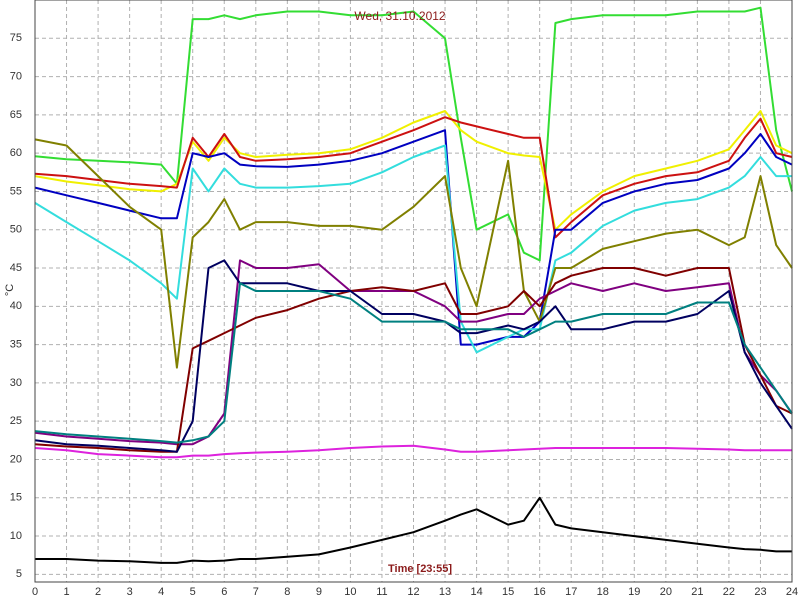 The image size is (800, 600). Describe the element at coordinates (508, 592) in the screenshot. I see `x-tick-label: 15` at that location.